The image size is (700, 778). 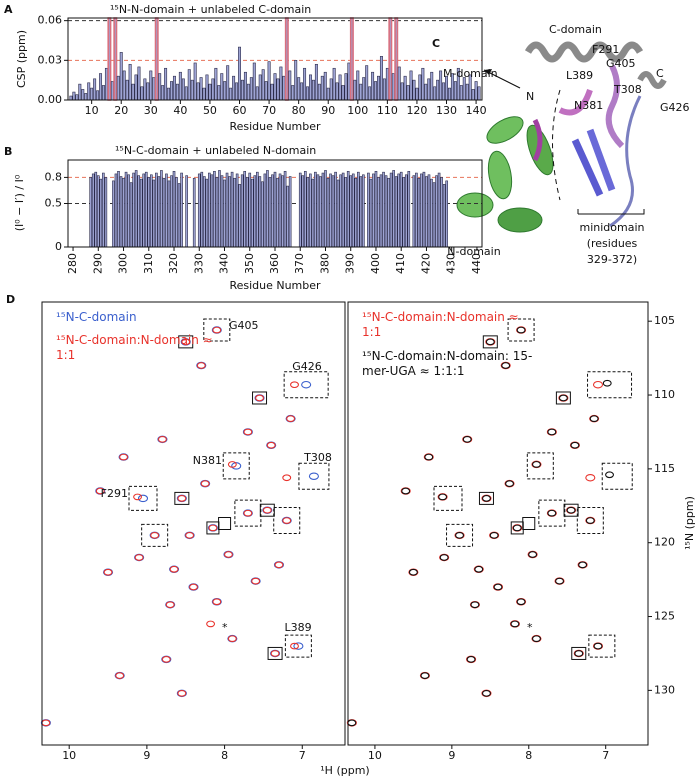 What do you see at coordinates (299, 263) in the screenshot?
I see `x-tick-label: 370` at bounding box center [299, 263].